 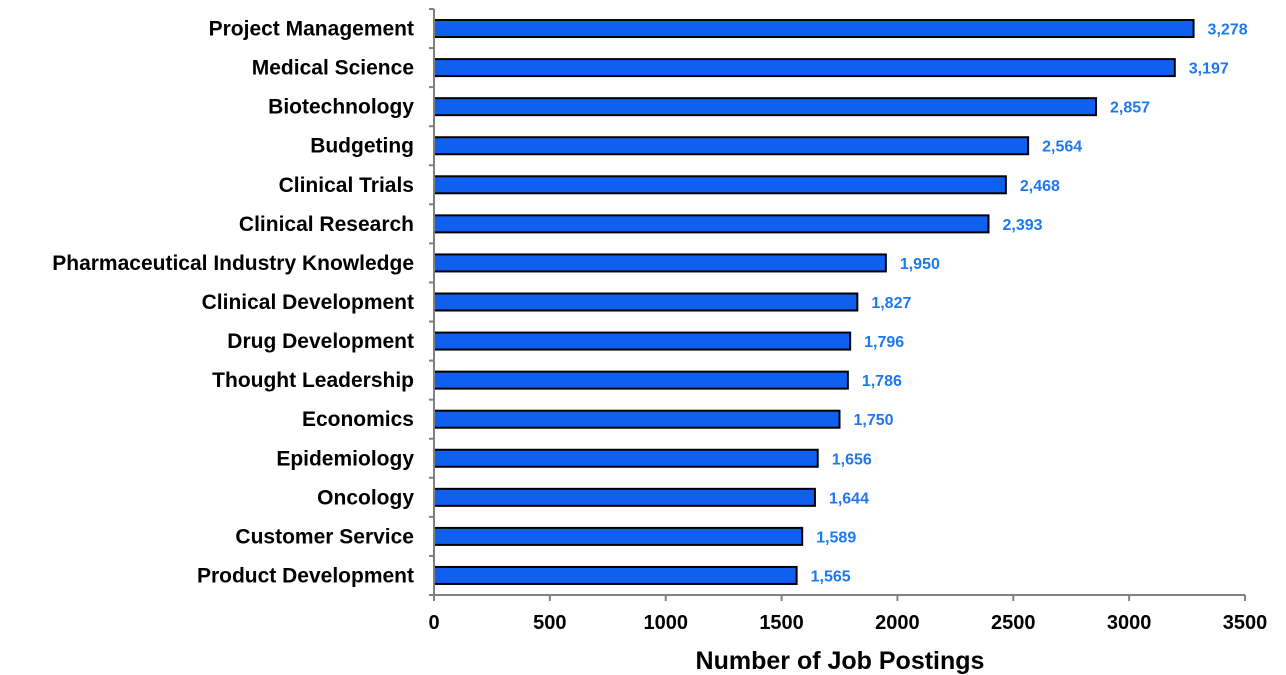 What do you see at coordinates (305, 575) in the screenshot?
I see `category-label: Product Development` at bounding box center [305, 575].